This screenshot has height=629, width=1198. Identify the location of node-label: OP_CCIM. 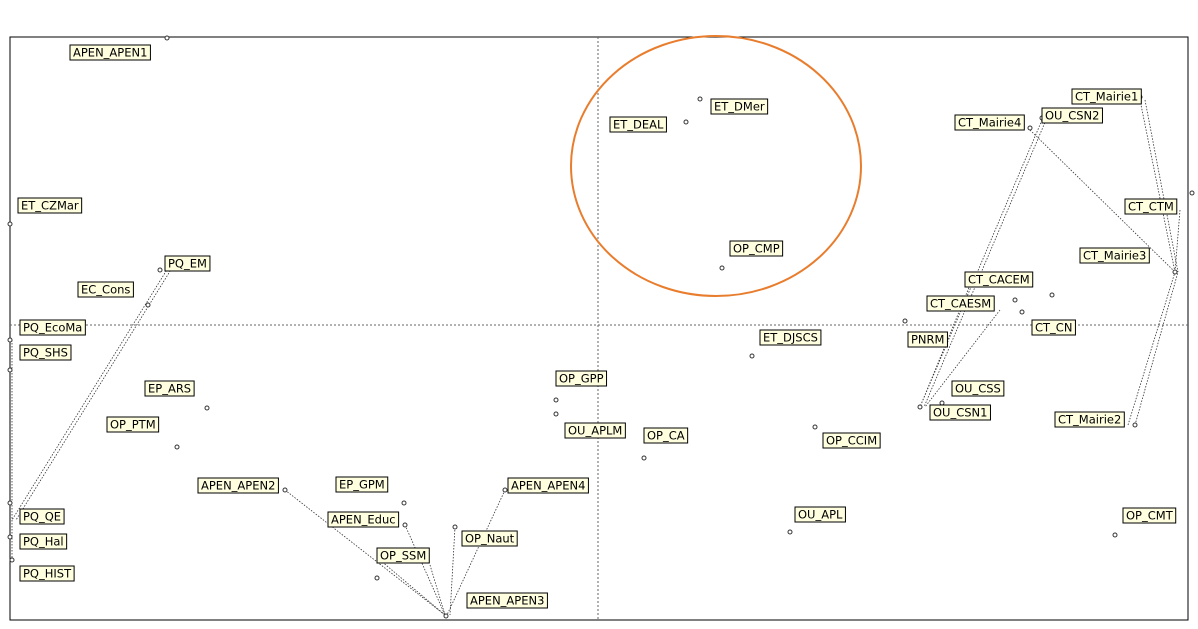
(851, 441).